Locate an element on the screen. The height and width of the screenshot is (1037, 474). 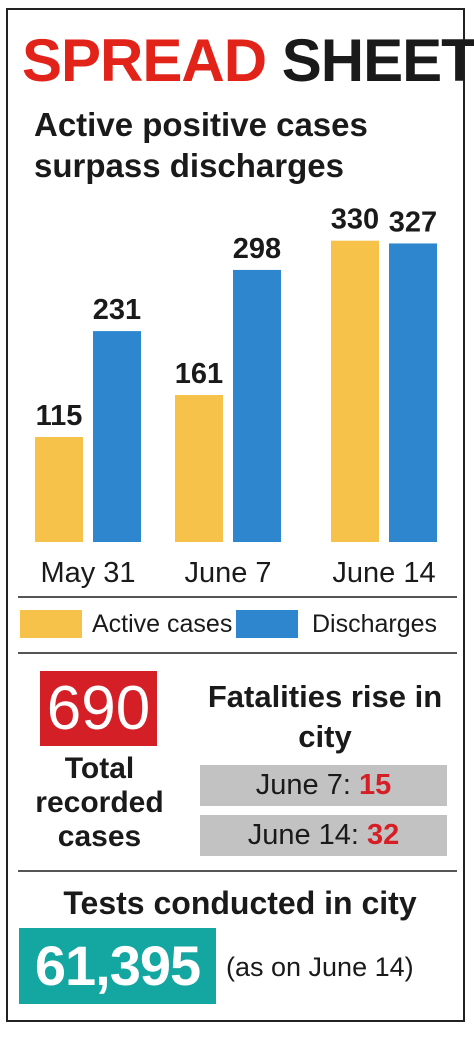
legend-label-active: Active cases is located at coordinates (162, 624).